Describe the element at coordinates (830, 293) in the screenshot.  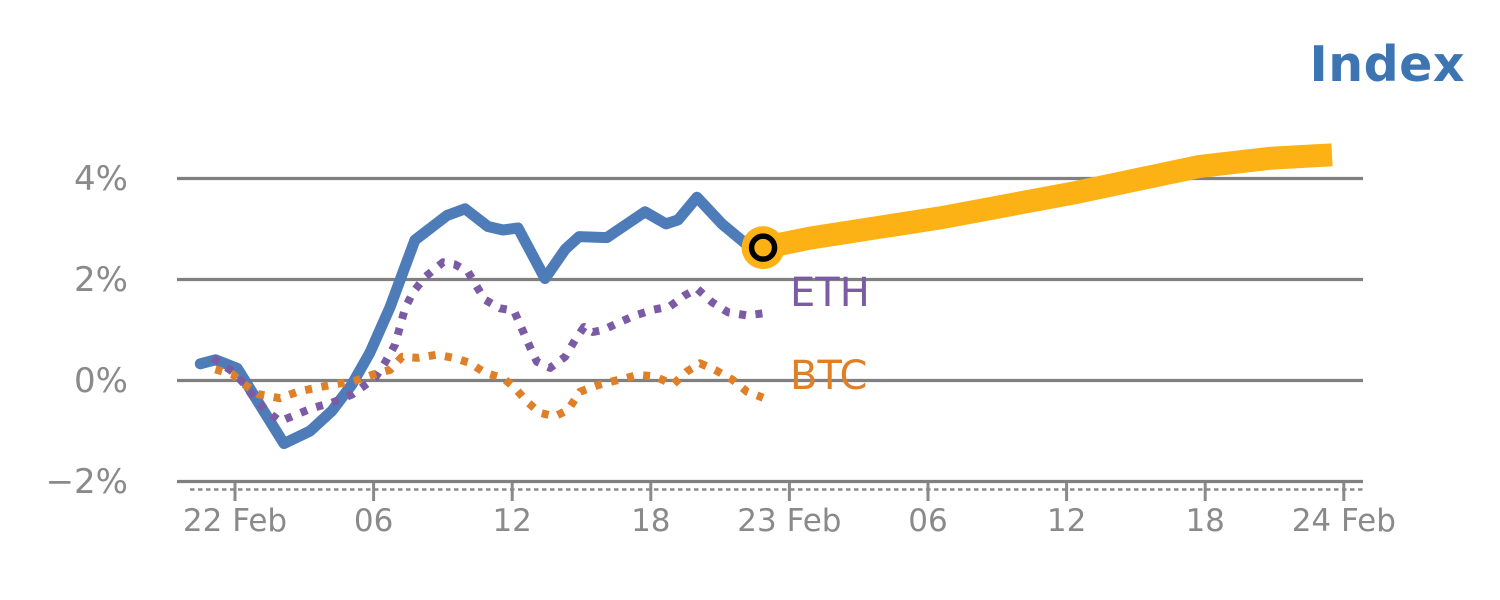
I see `eth-series-label: ETH` at that location.